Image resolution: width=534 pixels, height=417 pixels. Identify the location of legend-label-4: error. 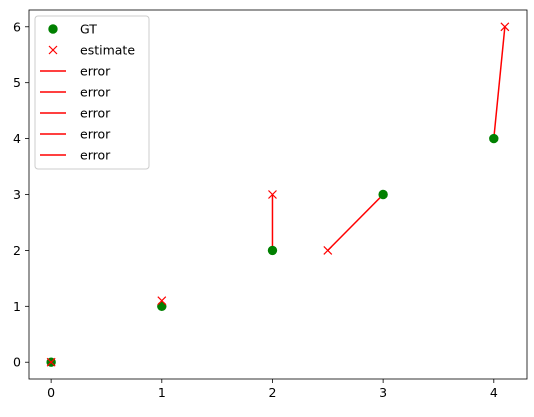
(95, 113).